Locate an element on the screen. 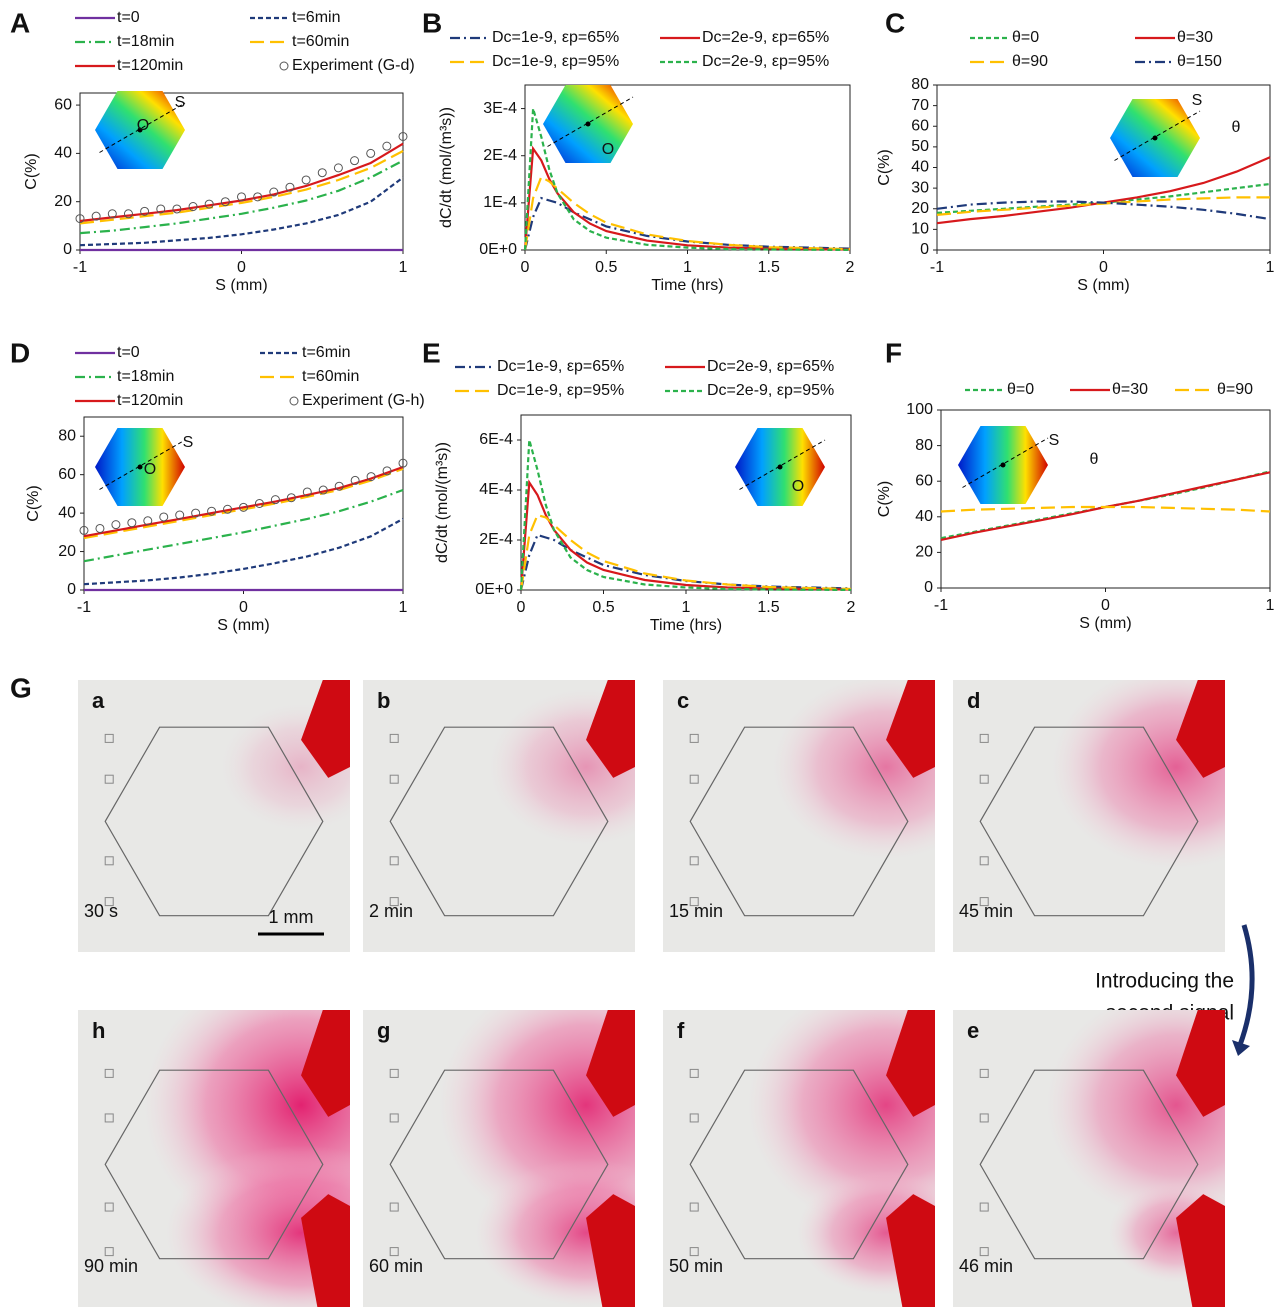 The height and width of the screenshot is (1307, 1286). y-tick-label: 0 is located at coordinates (67, 249).